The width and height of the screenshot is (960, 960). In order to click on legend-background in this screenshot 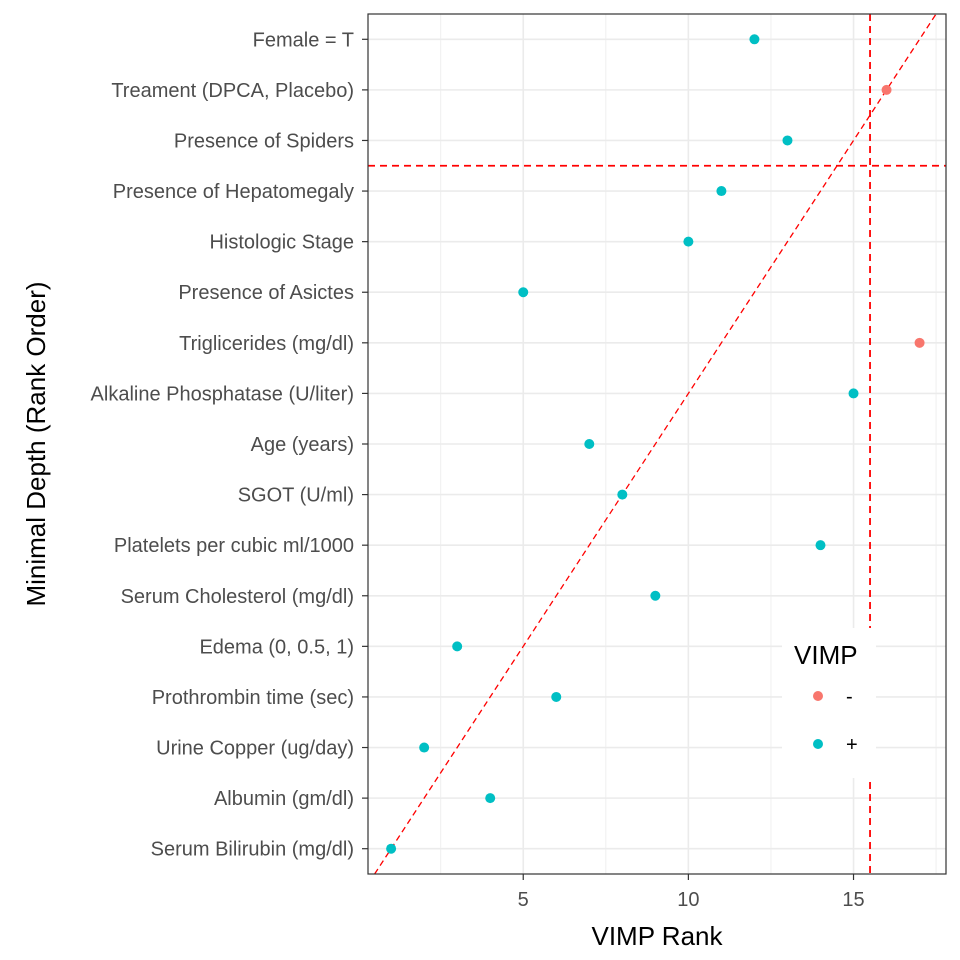, I will do `click(829, 703)`.